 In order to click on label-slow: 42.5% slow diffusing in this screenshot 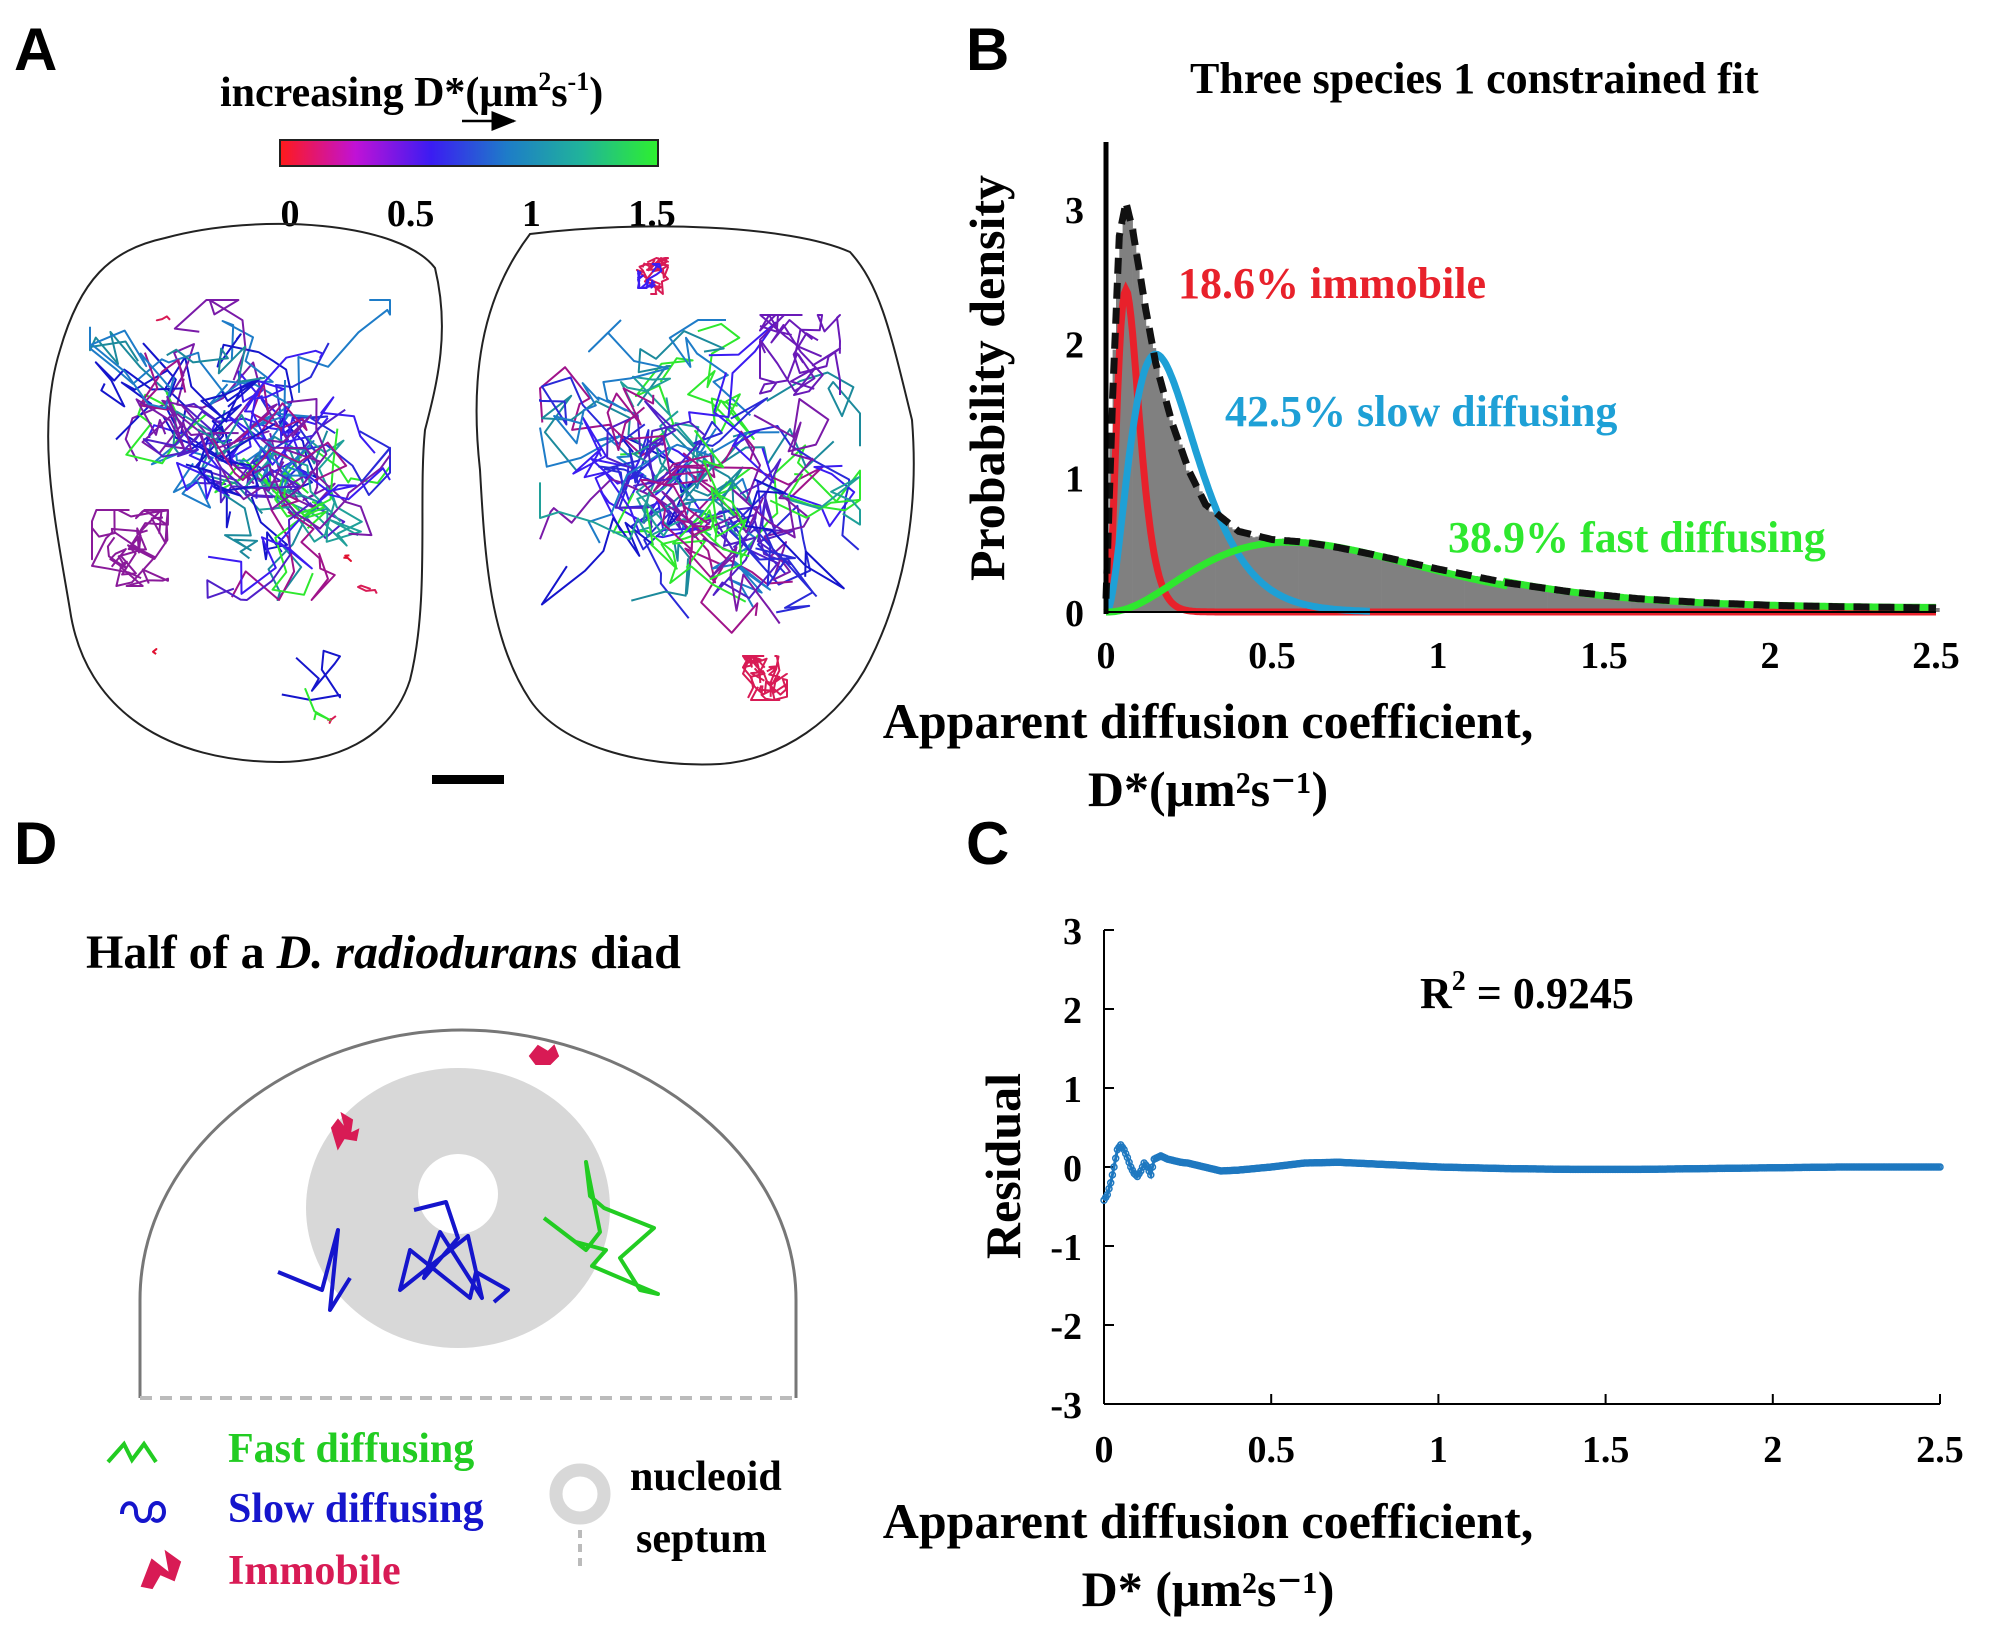, I will do `click(1421, 411)`.